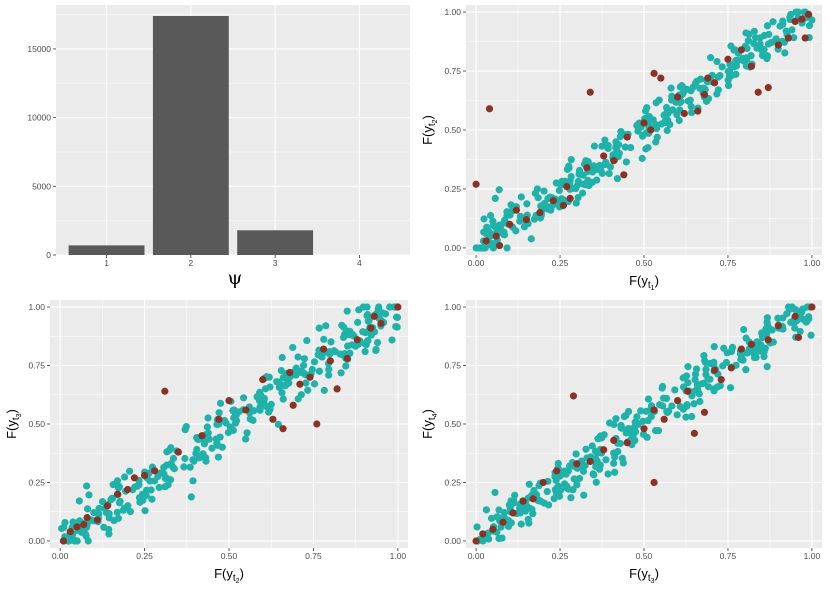  What do you see at coordinates (359, 263) in the screenshot?
I see `x-tick-label: 4` at bounding box center [359, 263].